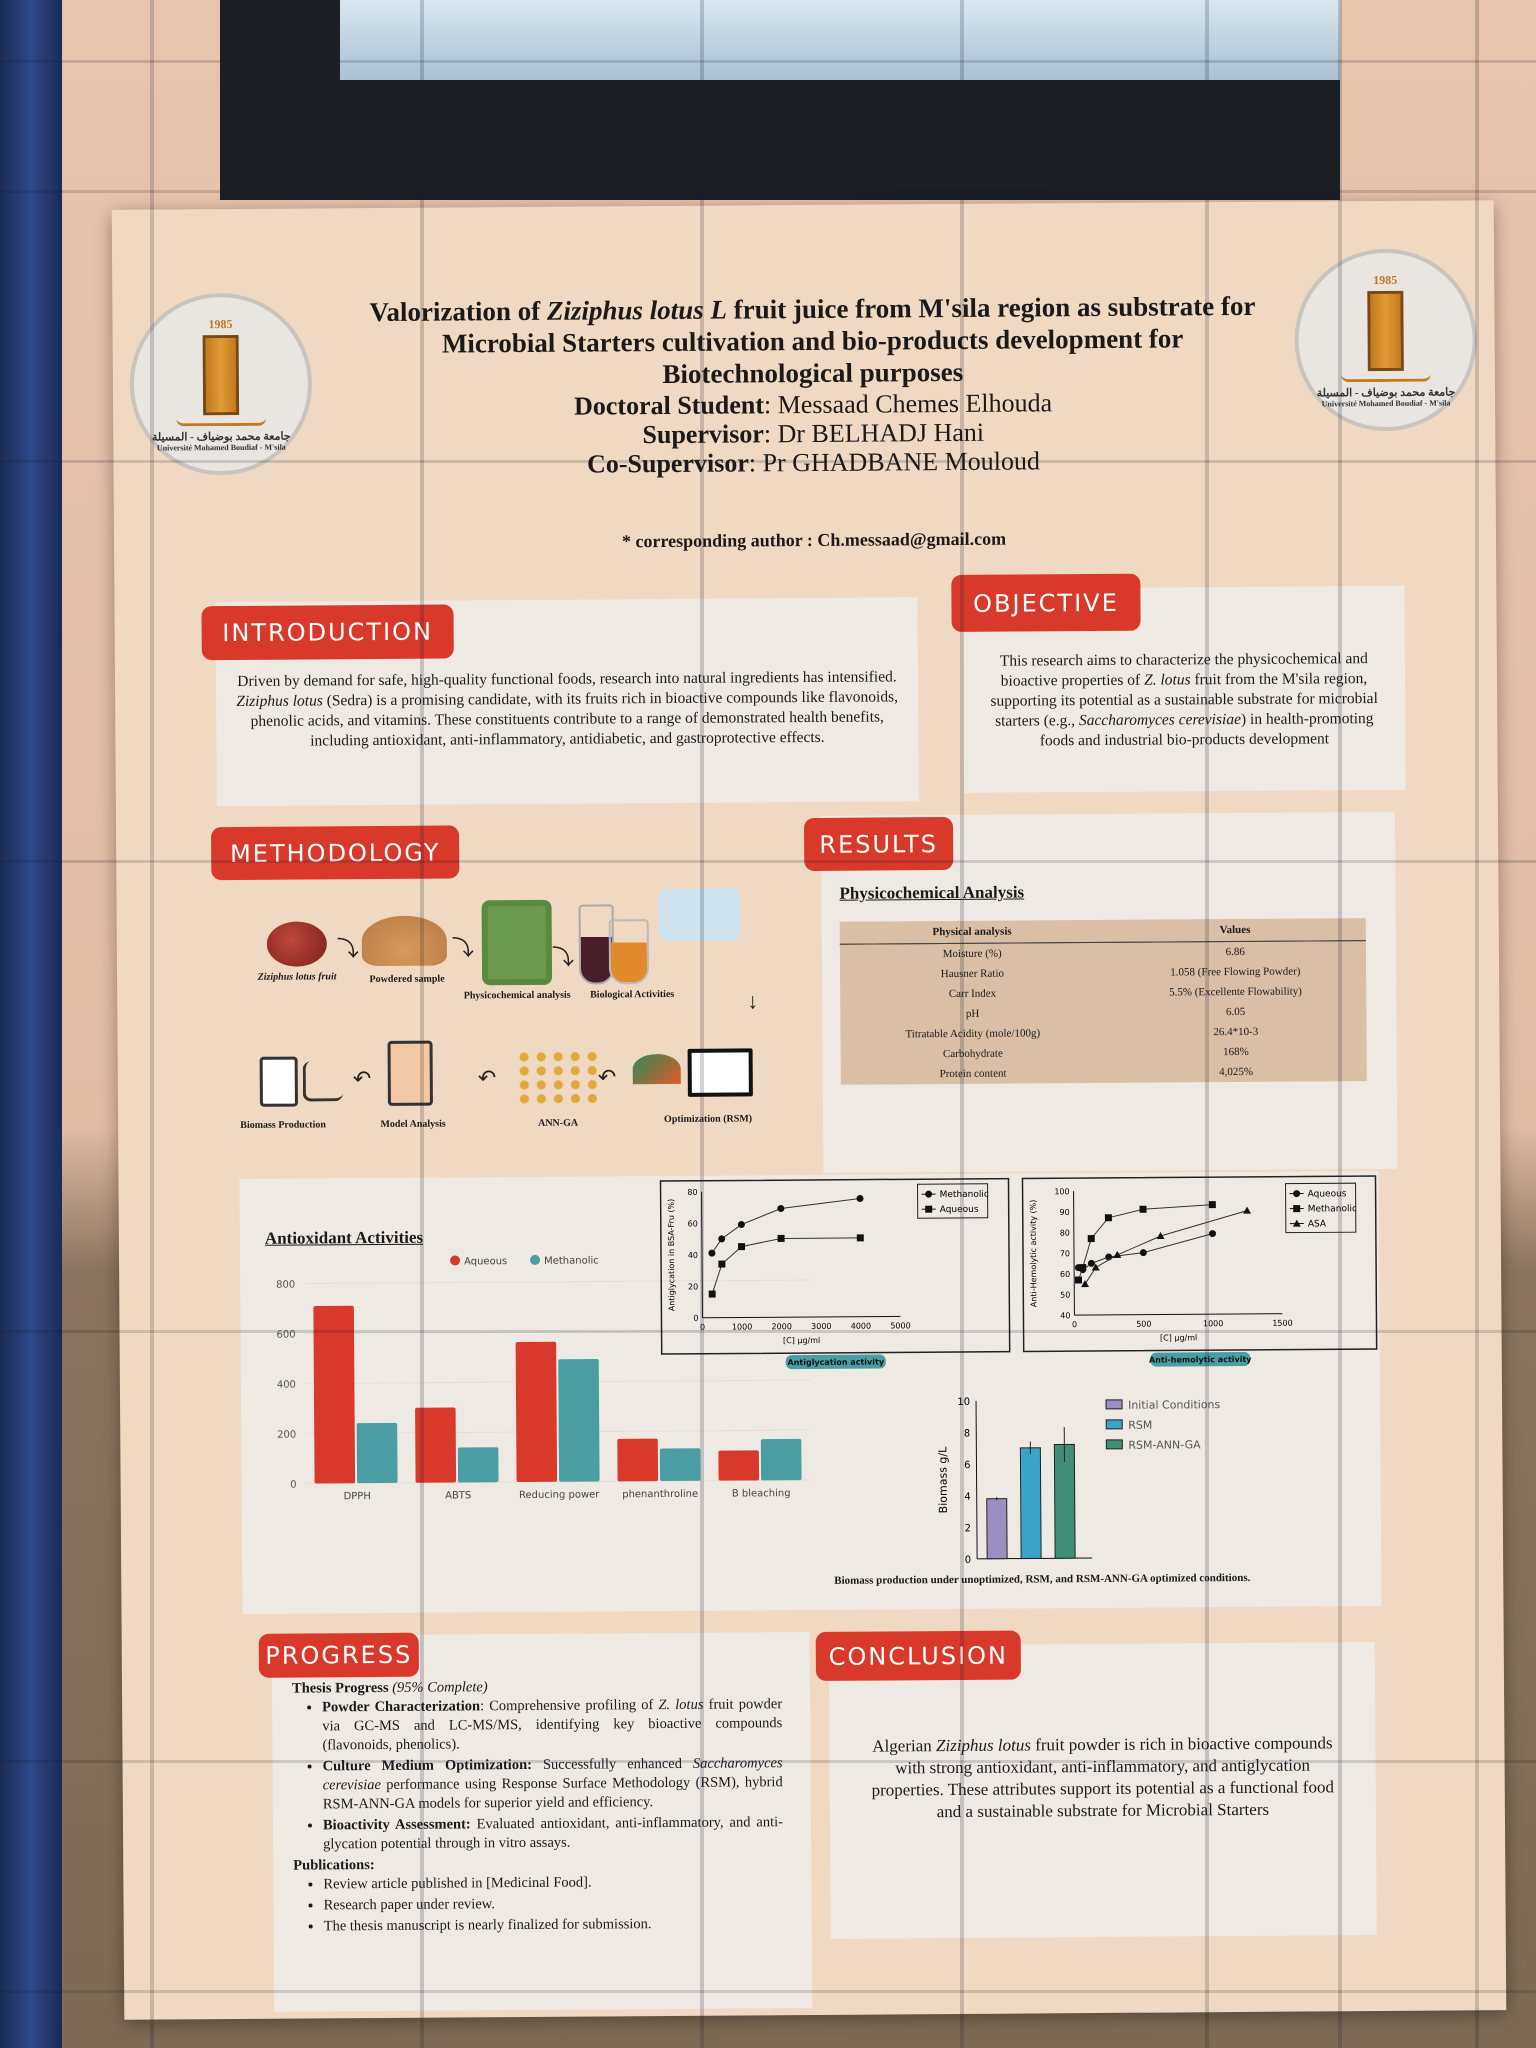 This screenshot has width=1536, height=2048. I want to click on legend-label: Aqueous, so click(1327, 1194).